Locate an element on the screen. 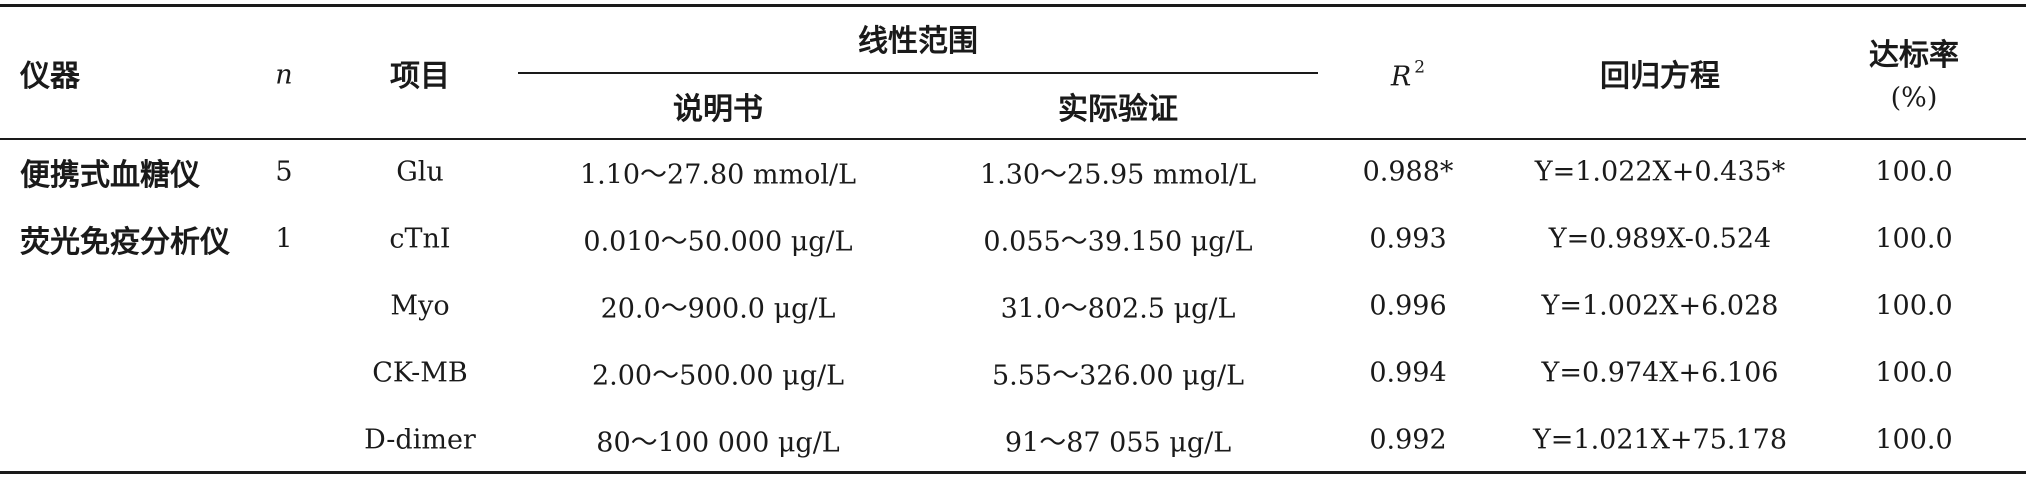 The image size is (2026, 492). cell-regression: Y=0.974X+6.106 is located at coordinates (1660, 373).